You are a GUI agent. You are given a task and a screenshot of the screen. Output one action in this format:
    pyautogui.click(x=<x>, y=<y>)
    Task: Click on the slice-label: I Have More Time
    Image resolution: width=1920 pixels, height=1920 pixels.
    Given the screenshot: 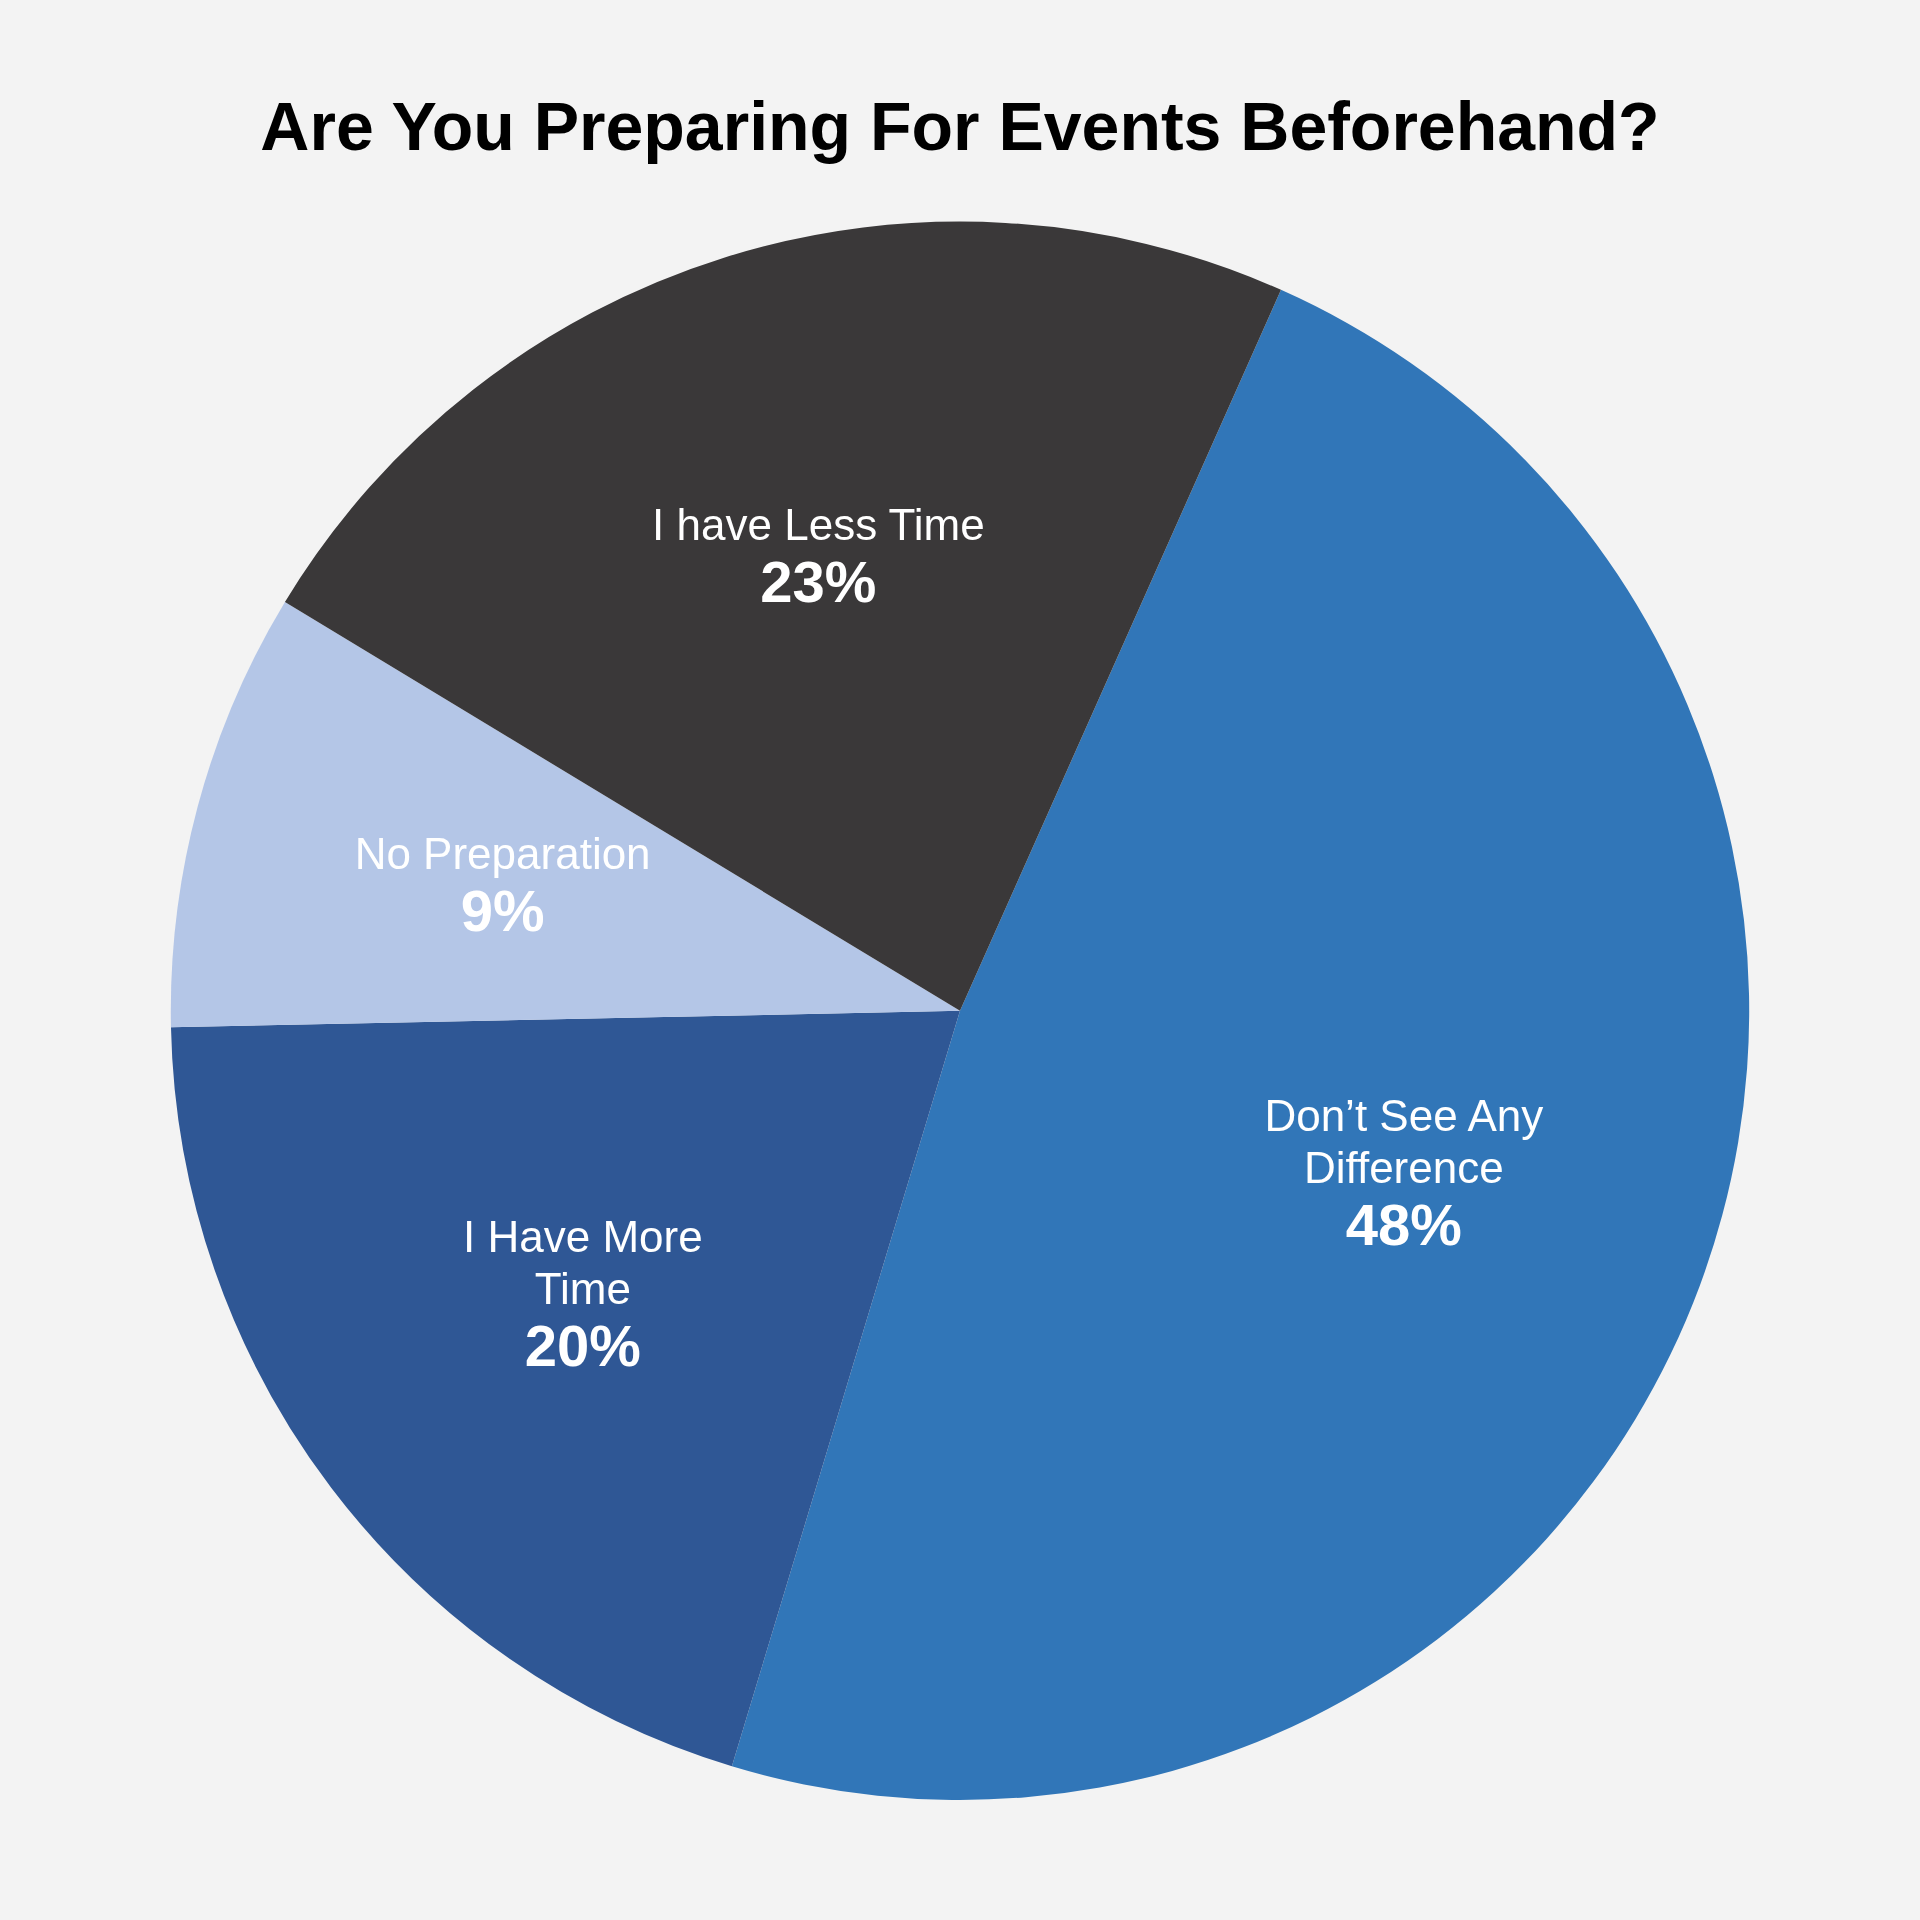 What is the action you would take?
    pyautogui.click(x=583, y=1263)
    